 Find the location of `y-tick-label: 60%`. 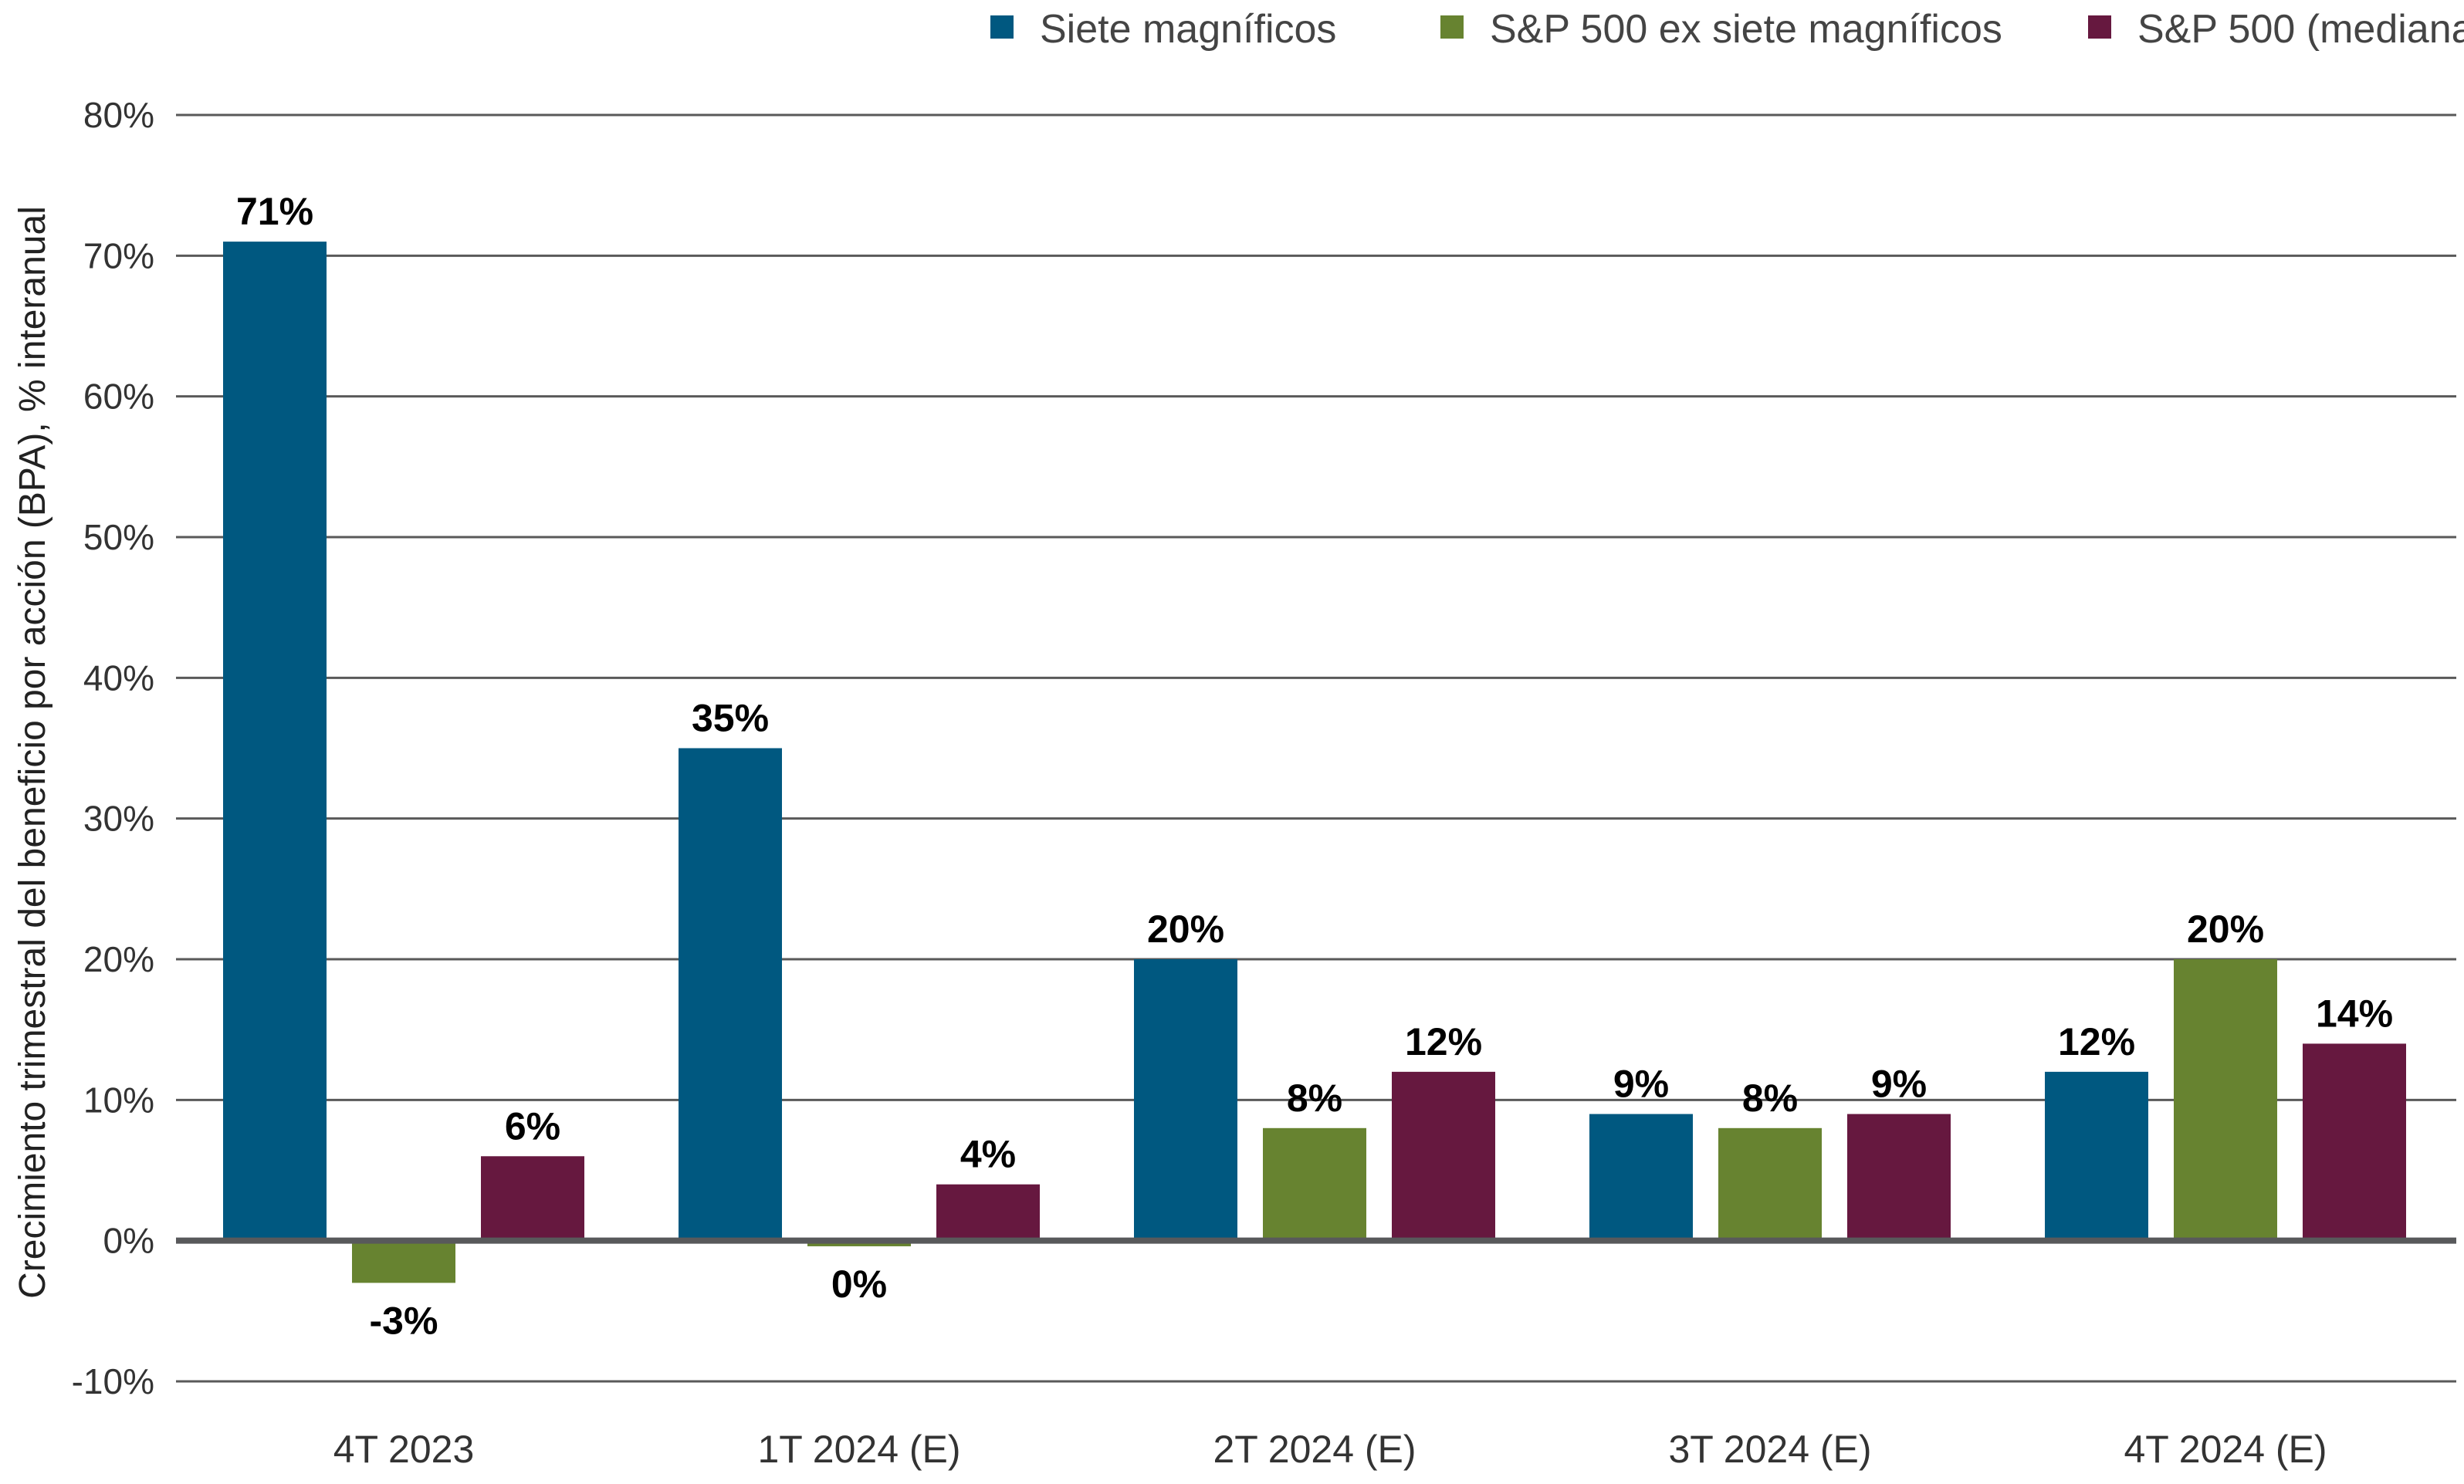

y-tick-label: 60% is located at coordinates (118, 397).